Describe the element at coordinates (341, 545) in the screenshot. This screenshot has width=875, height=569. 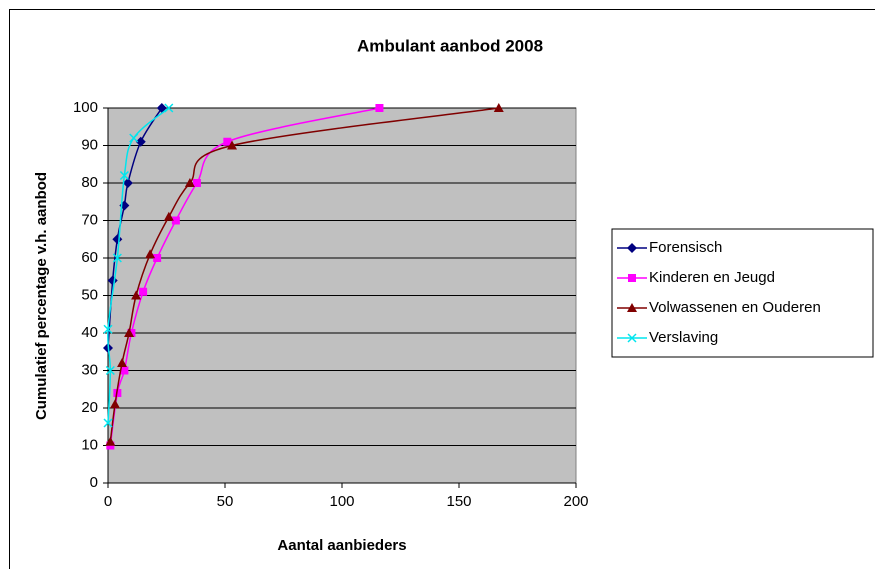
I see `x-axis-title: Aantal aanbieders` at that location.